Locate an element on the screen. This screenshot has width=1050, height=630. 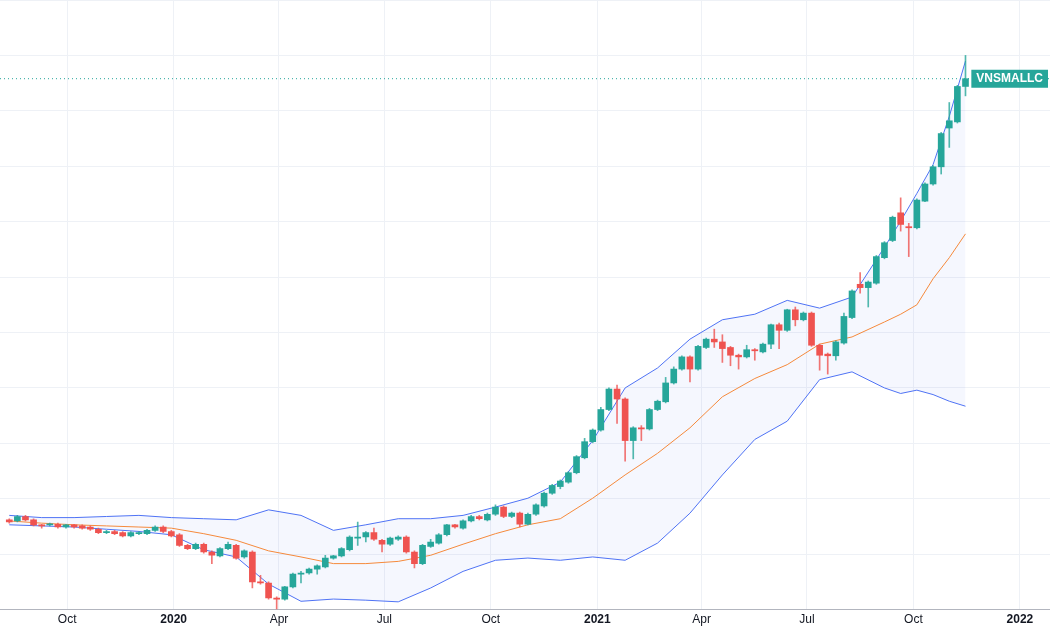
x-tick-label: 2021 is located at coordinates (598, 619).